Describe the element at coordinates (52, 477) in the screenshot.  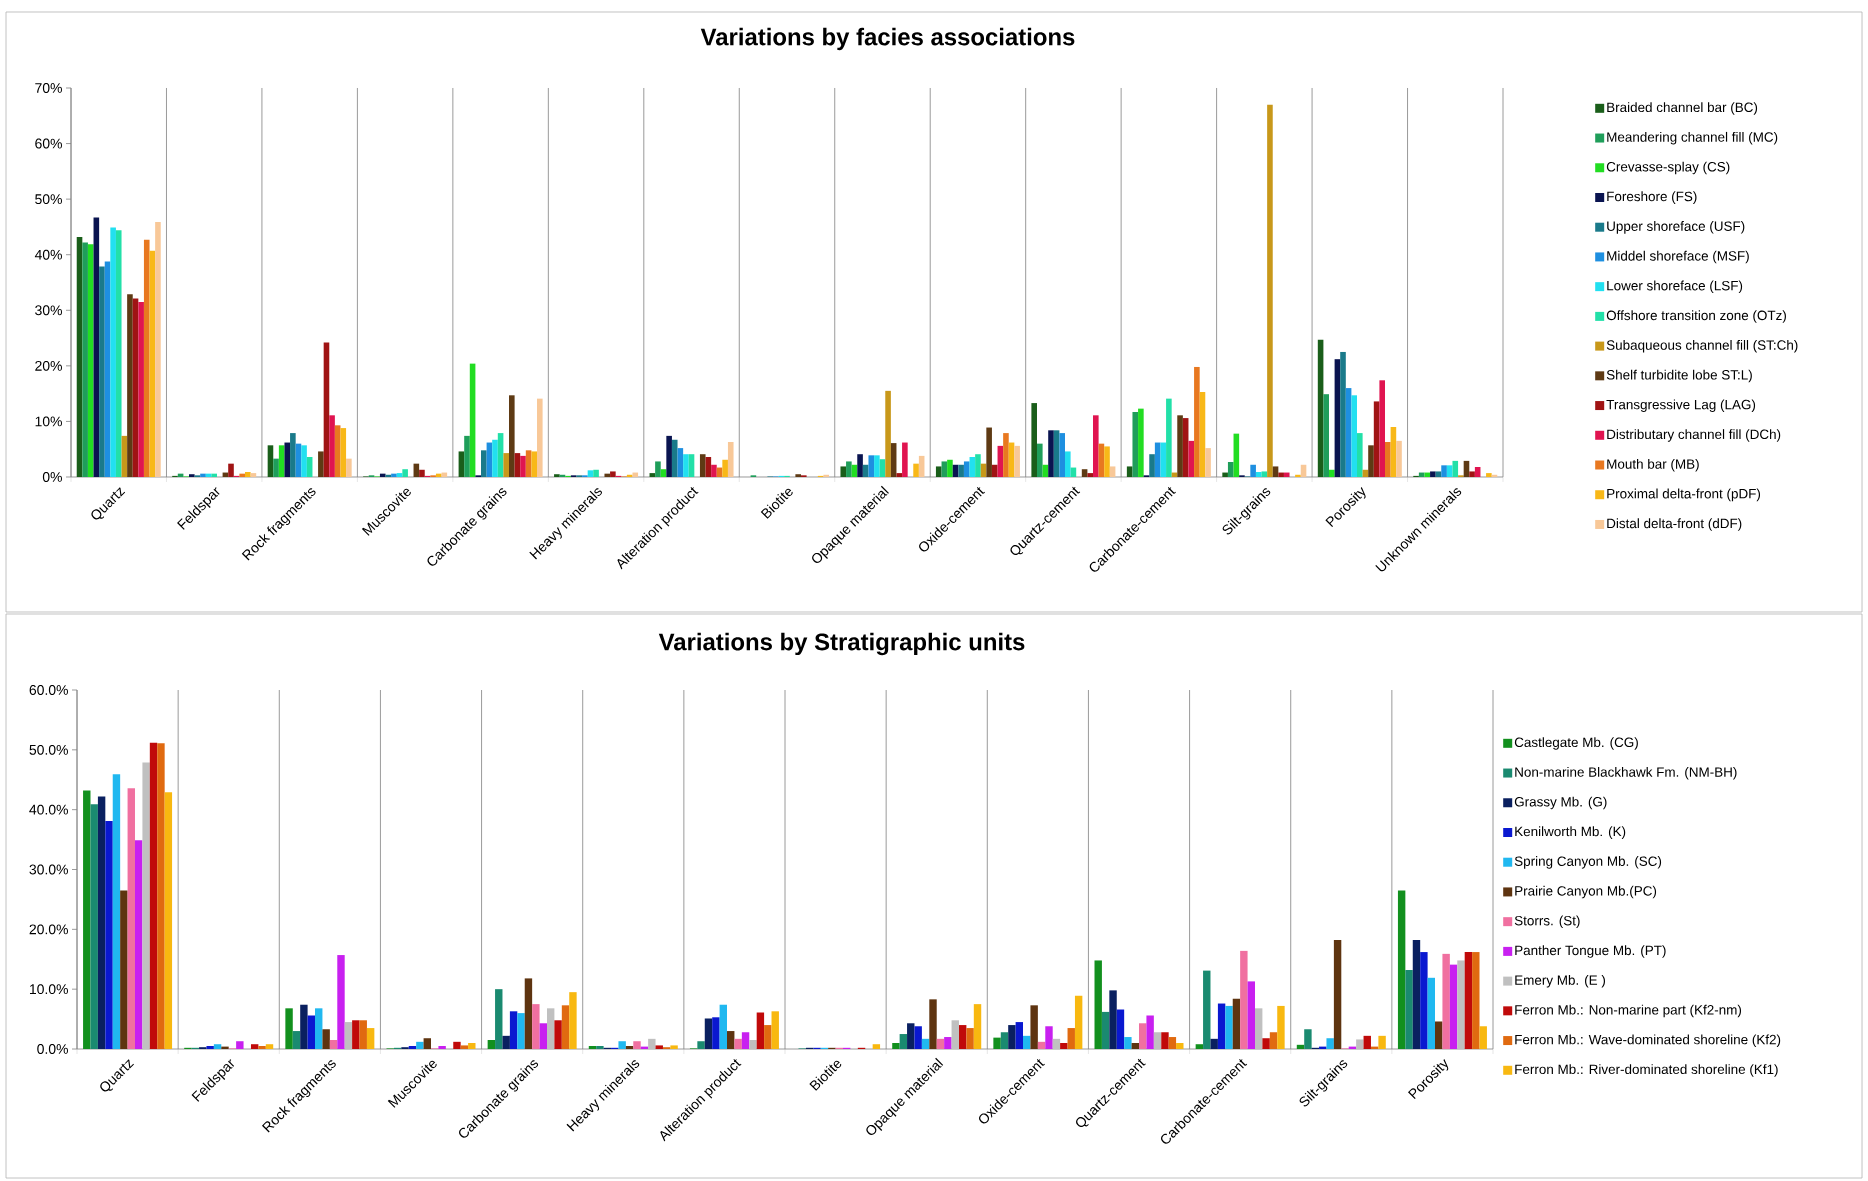
I see `y-tick-label: 0%` at that location.